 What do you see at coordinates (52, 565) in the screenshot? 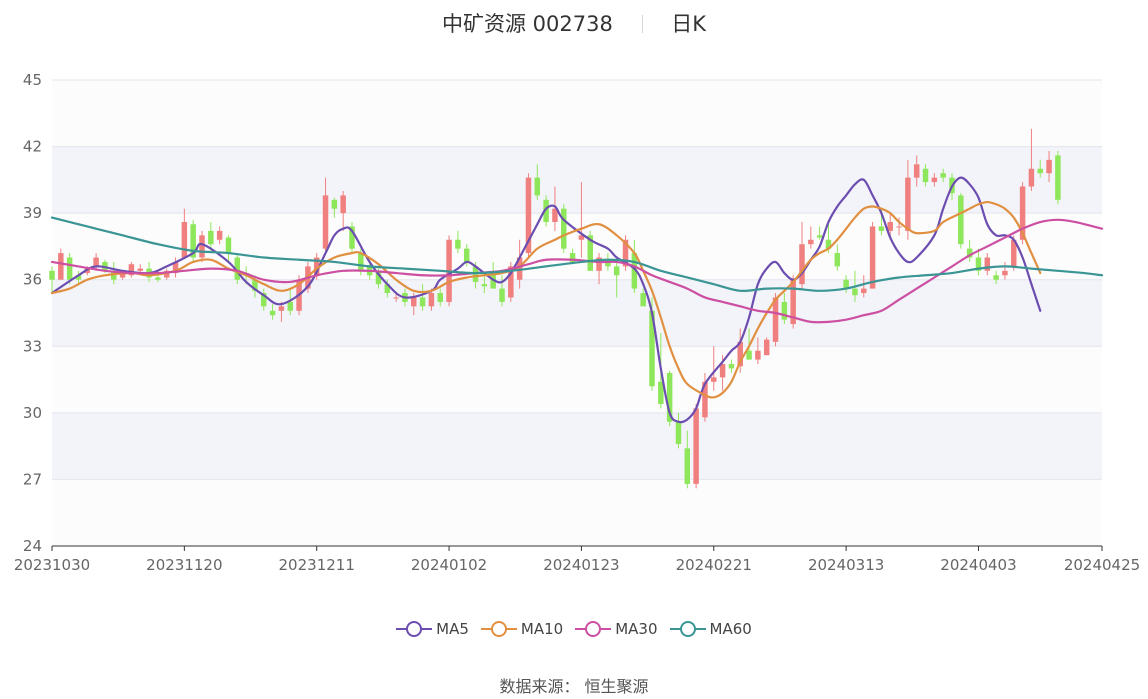
I see `x-tick-label: 20231030` at bounding box center [52, 565].